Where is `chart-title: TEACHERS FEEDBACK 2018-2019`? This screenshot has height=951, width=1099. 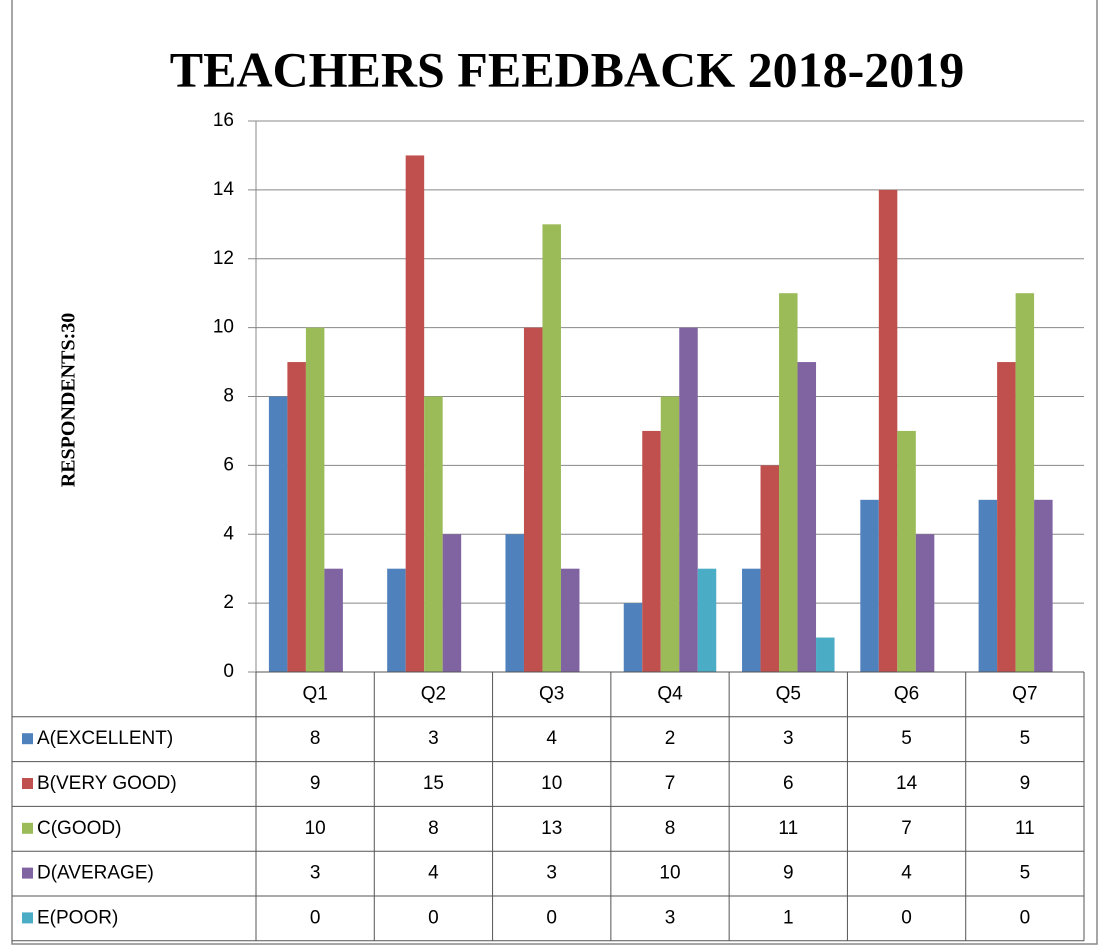 chart-title: TEACHERS FEEDBACK 2018-2019 is located at coordinates (567, 69).